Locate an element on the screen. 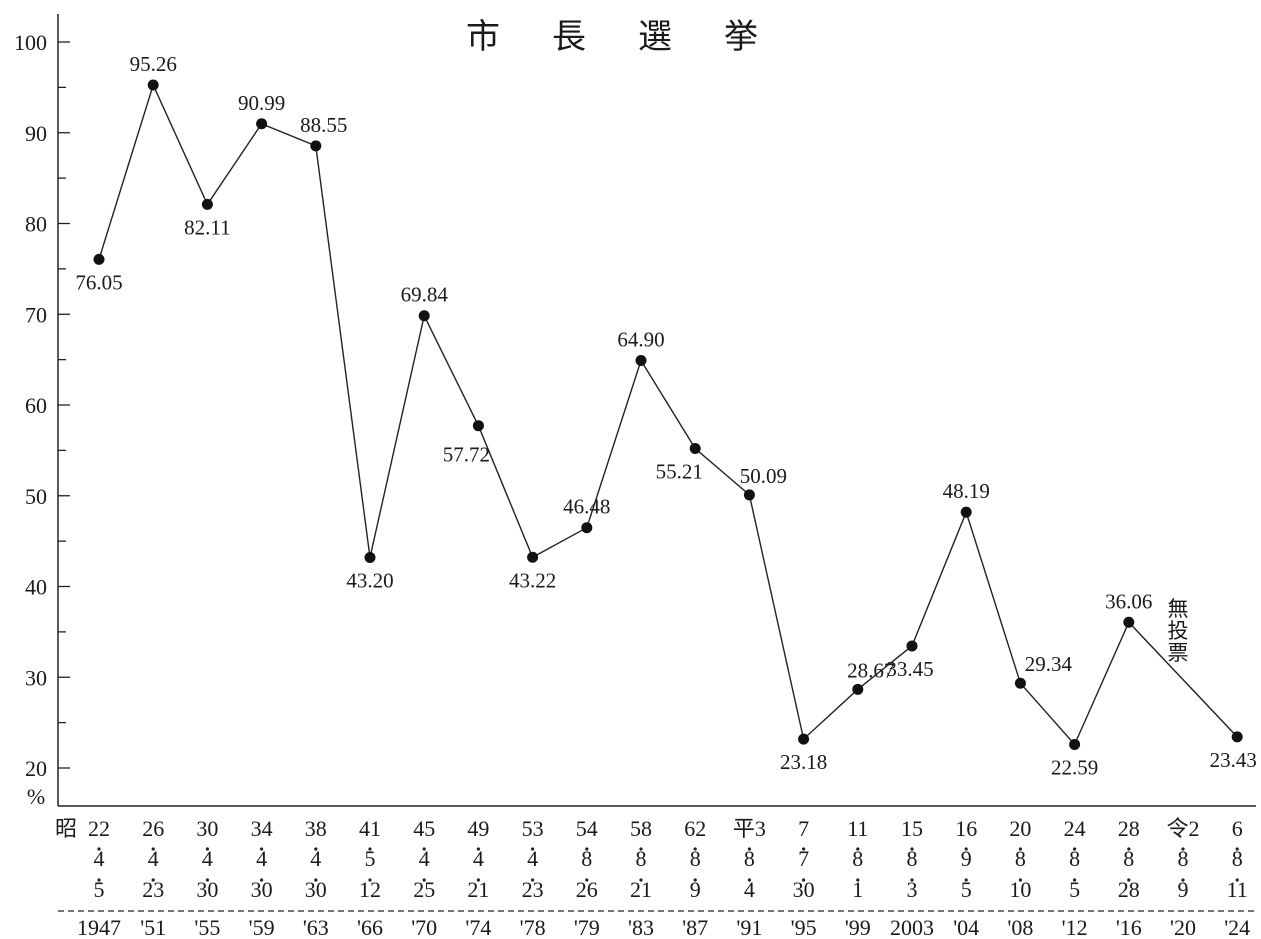  y-tick-label: 100 is located at coordinates (30, 42).